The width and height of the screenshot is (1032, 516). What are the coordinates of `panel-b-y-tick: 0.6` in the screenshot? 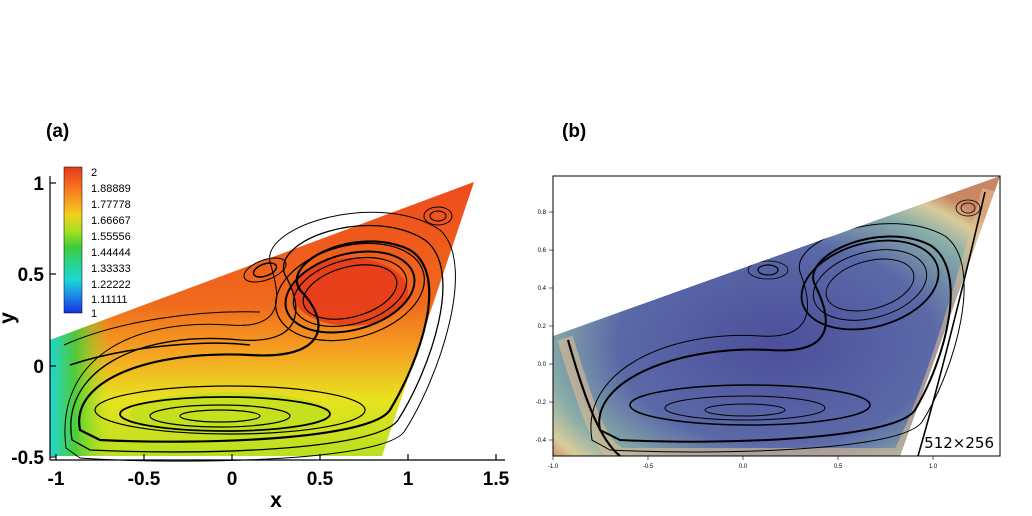 It's located at (542, 251).